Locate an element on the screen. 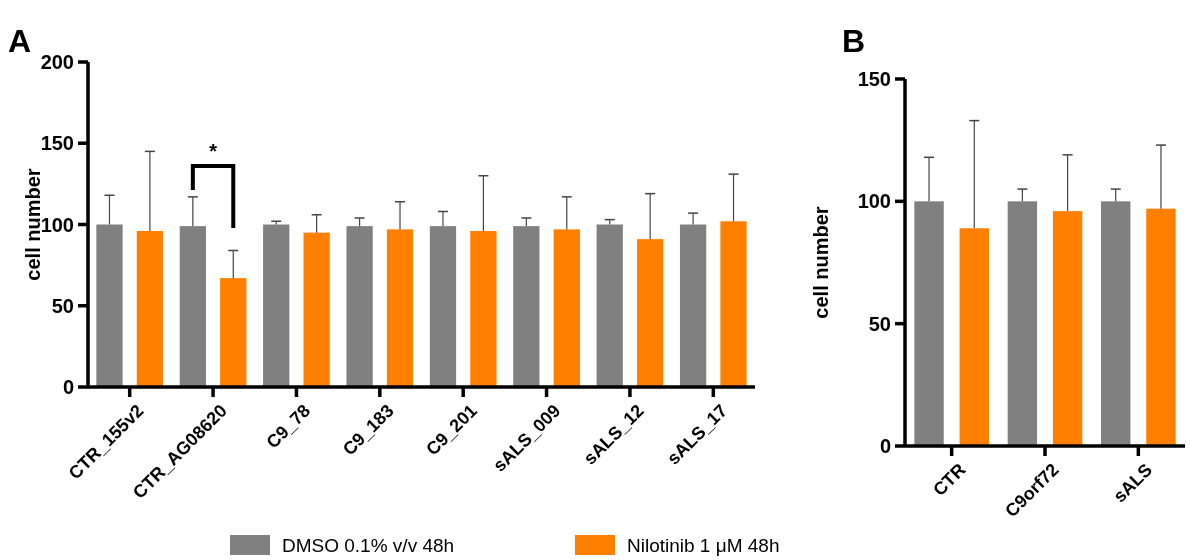 The image size is (1190, 560). y-tick-label: 200 is located at coordinates (57, 62).